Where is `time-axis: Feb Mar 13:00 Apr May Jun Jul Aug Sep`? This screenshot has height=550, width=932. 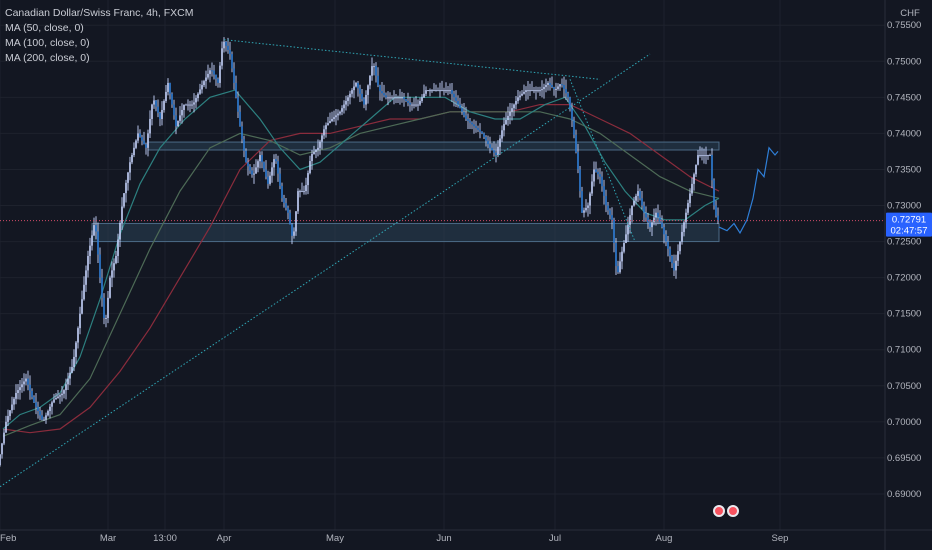
time-axis: Feb Mar 13:00 Apr May Jun Jul Aug Sep is located at coordinates (466, 536).